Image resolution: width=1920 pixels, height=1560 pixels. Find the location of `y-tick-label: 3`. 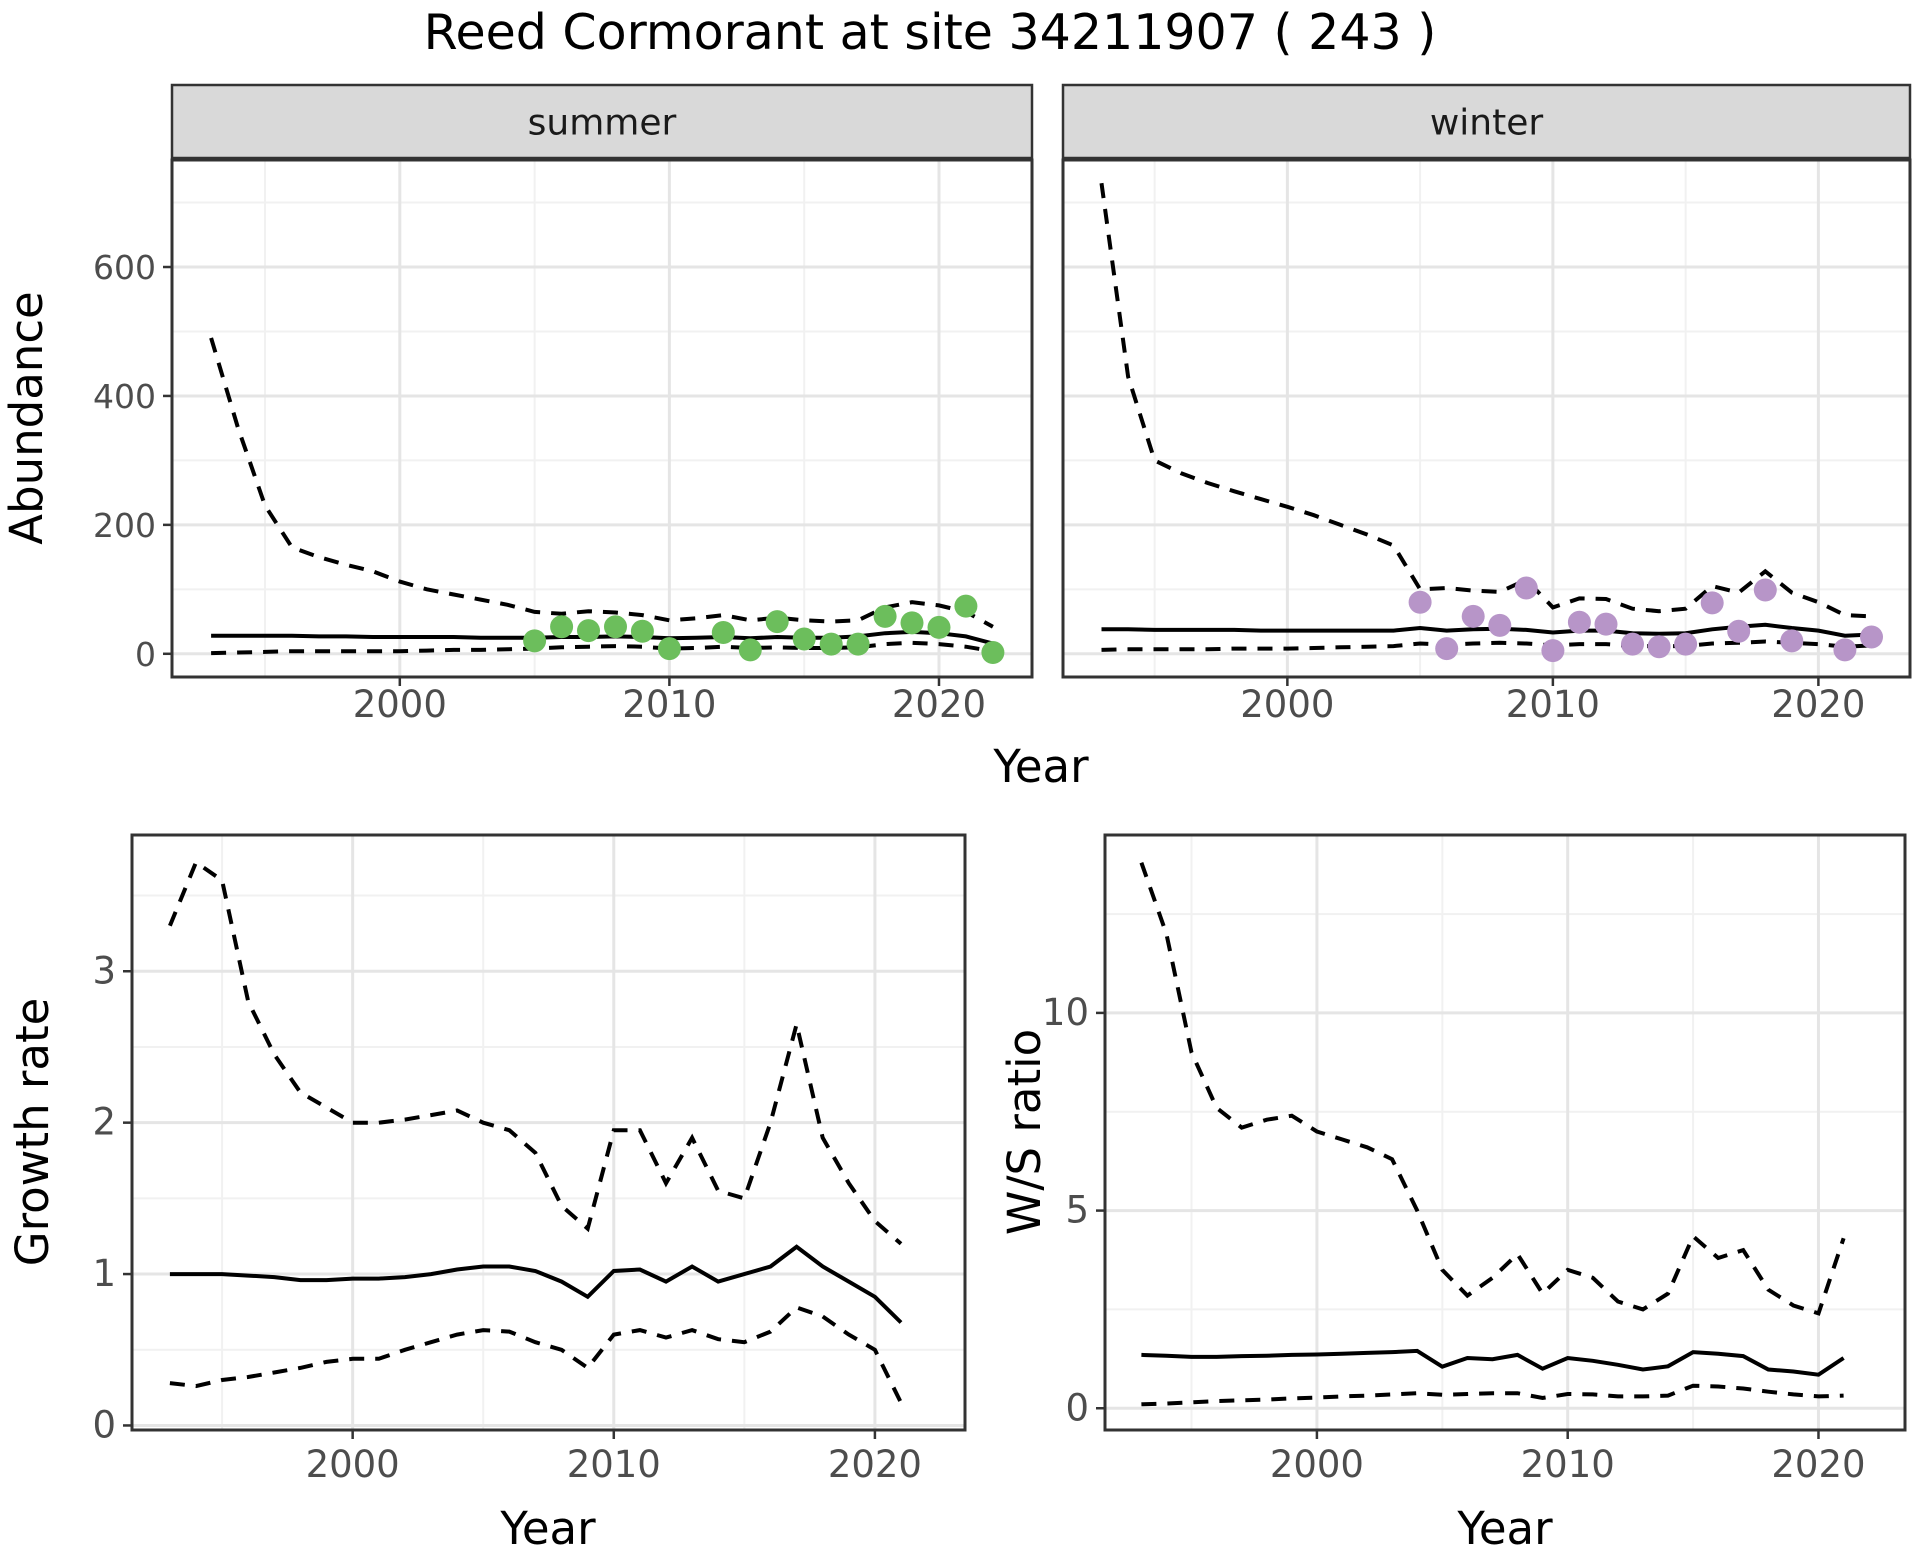

y-tick-label: 3 is located at coordinates (104, 970).